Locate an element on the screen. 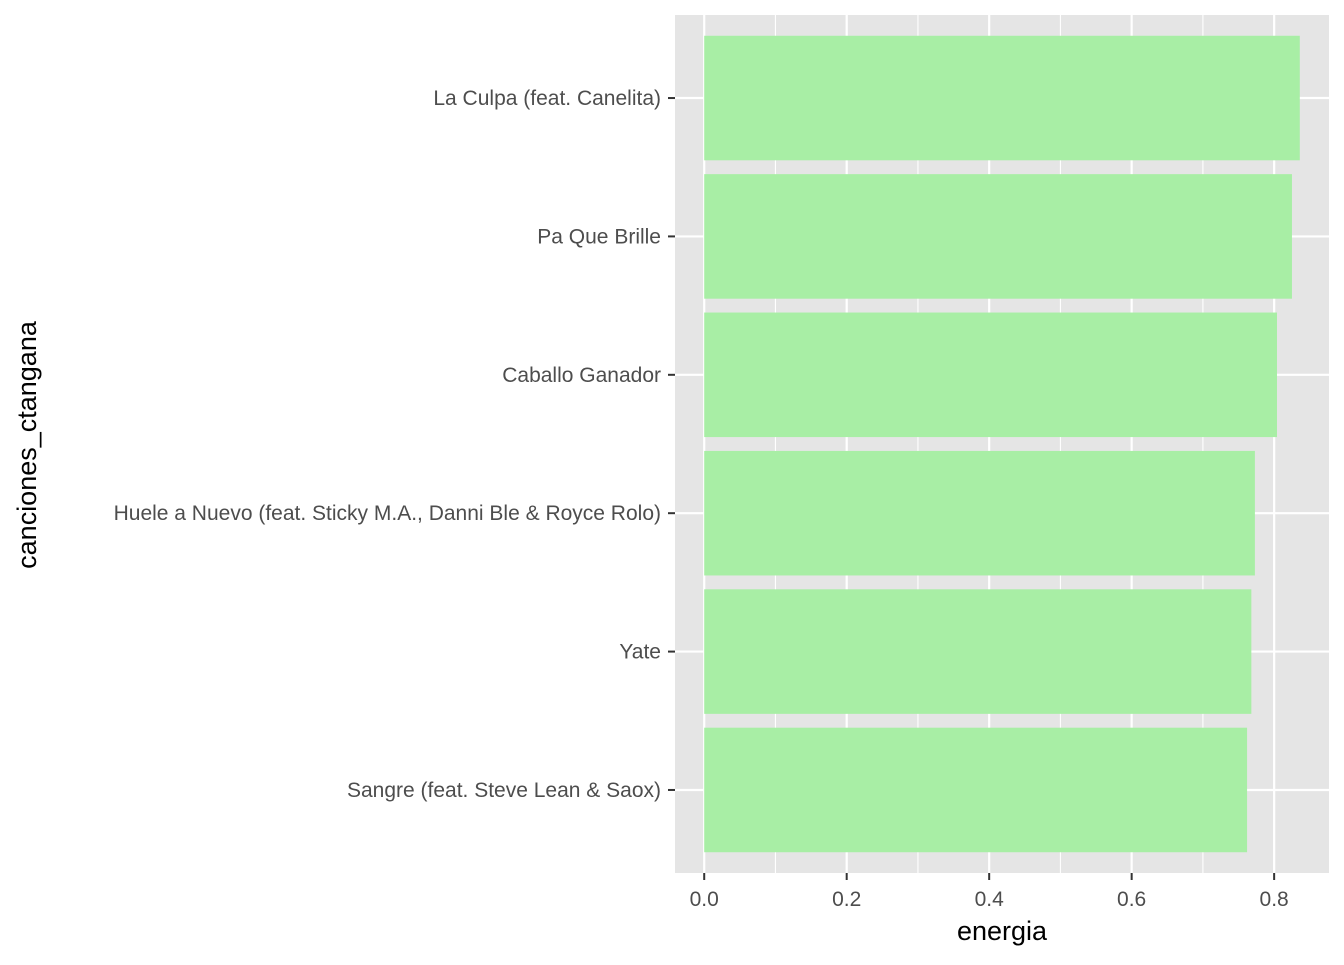 Image resolution: width=1344 pixels, height=965 pixels. x-tick-label: 0.0 is located at coordinates (704, 899).